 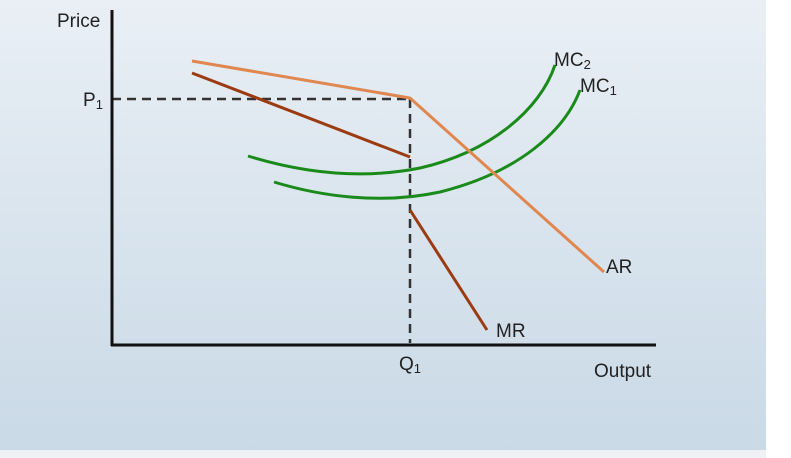 I want to click on price-level: P1, so click(x=93, y=101).